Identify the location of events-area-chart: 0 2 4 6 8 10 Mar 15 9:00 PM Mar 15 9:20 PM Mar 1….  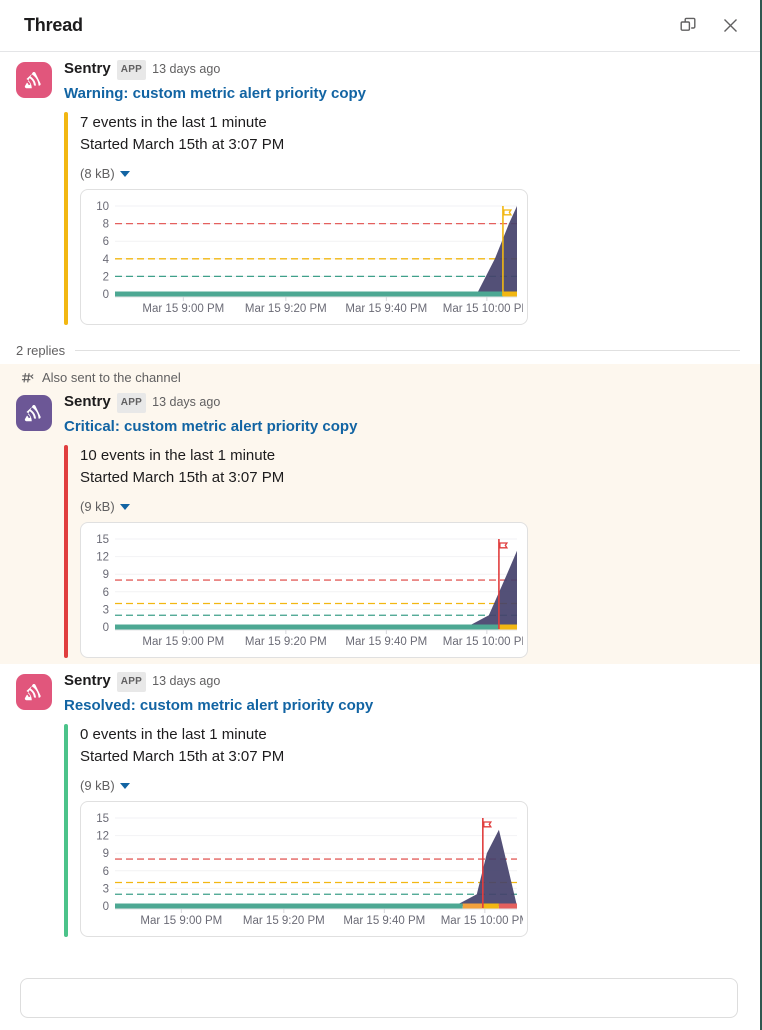
(309, 258).